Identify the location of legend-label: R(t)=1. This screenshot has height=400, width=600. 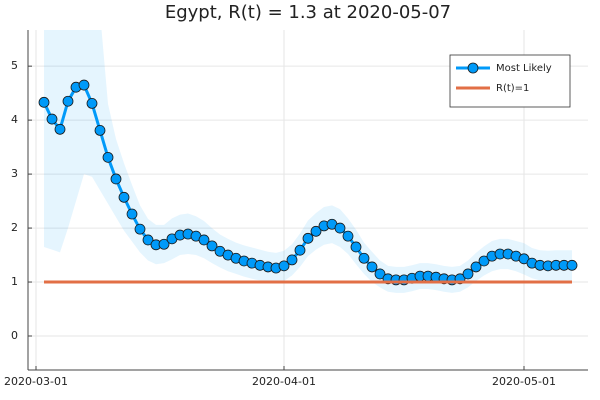
(512, 88).